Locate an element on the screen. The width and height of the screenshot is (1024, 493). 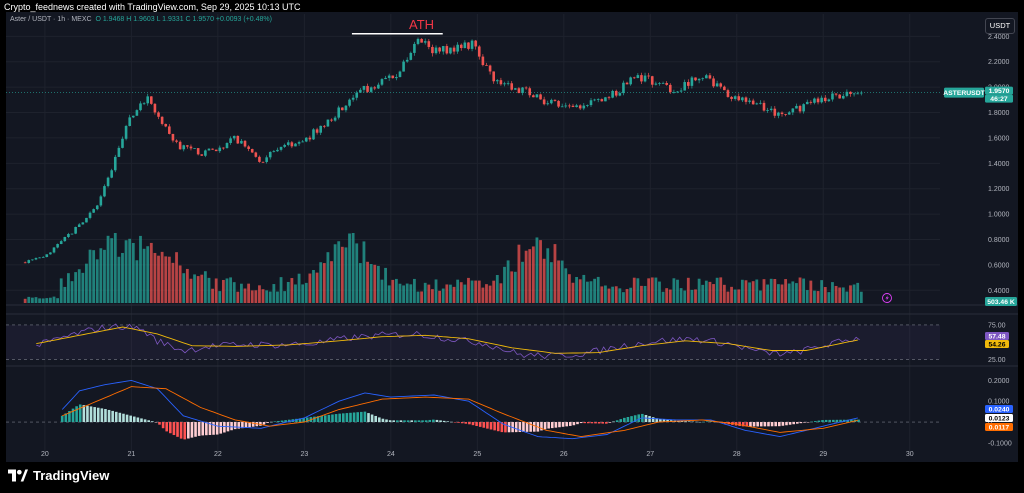
price-tick-label: 1.8000 is located at coordinates (999, 113).